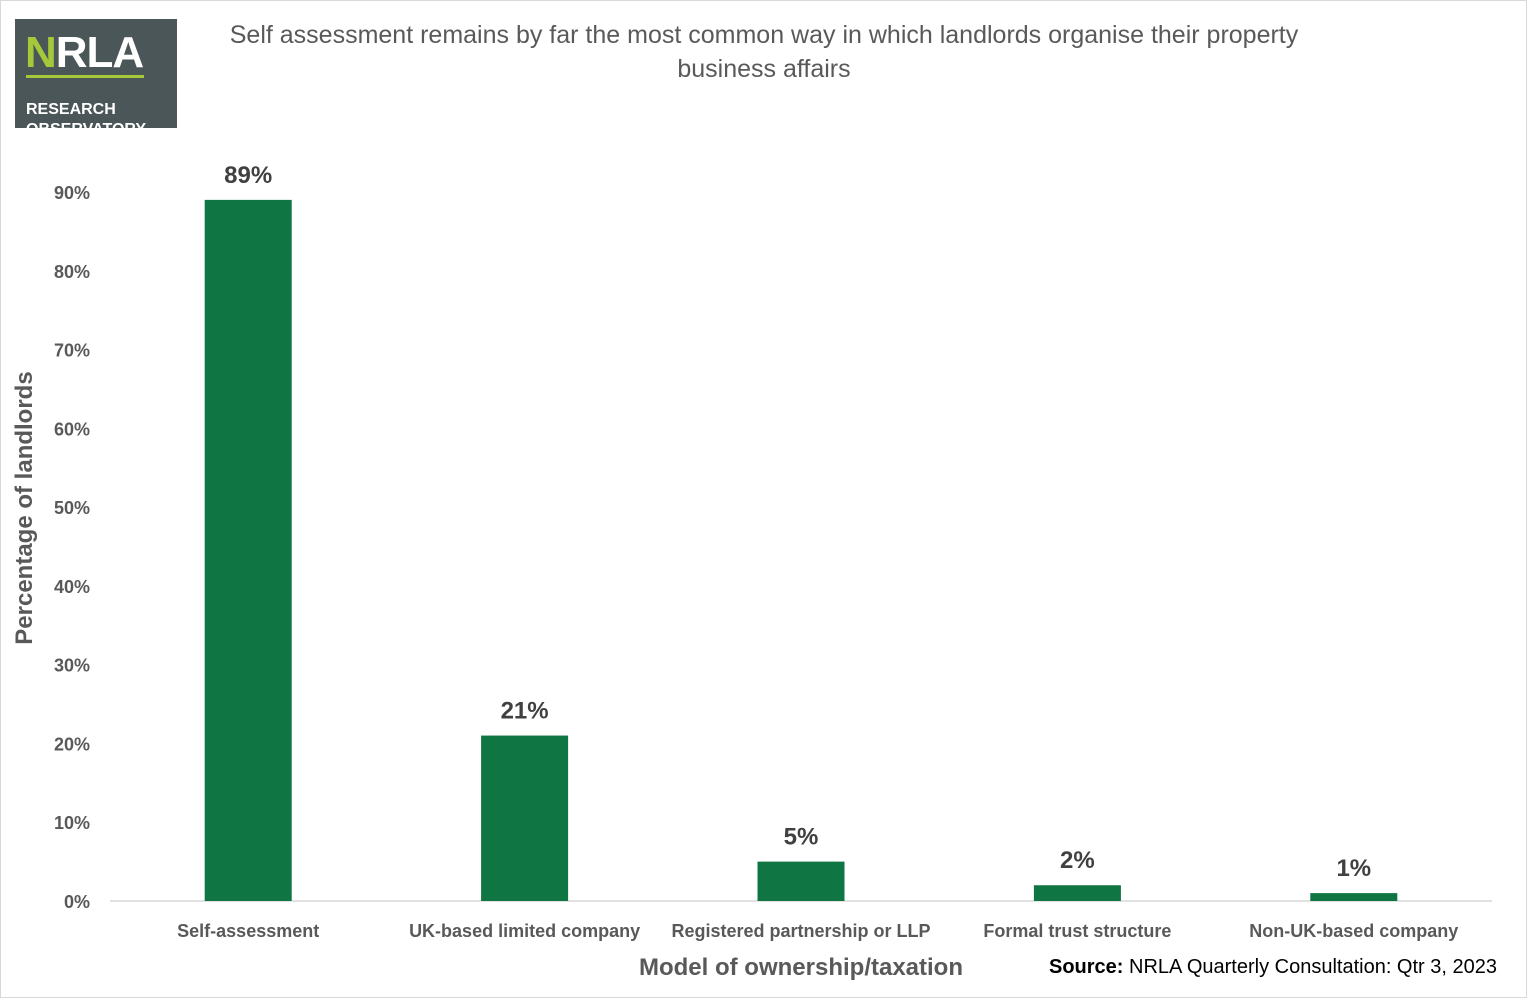 This screenshot has height=998, width=1527. What do you see at coordinates (72, 508) in the screenshot?
I see `y-tick-label: 50%` at bounding box center [72, 508].